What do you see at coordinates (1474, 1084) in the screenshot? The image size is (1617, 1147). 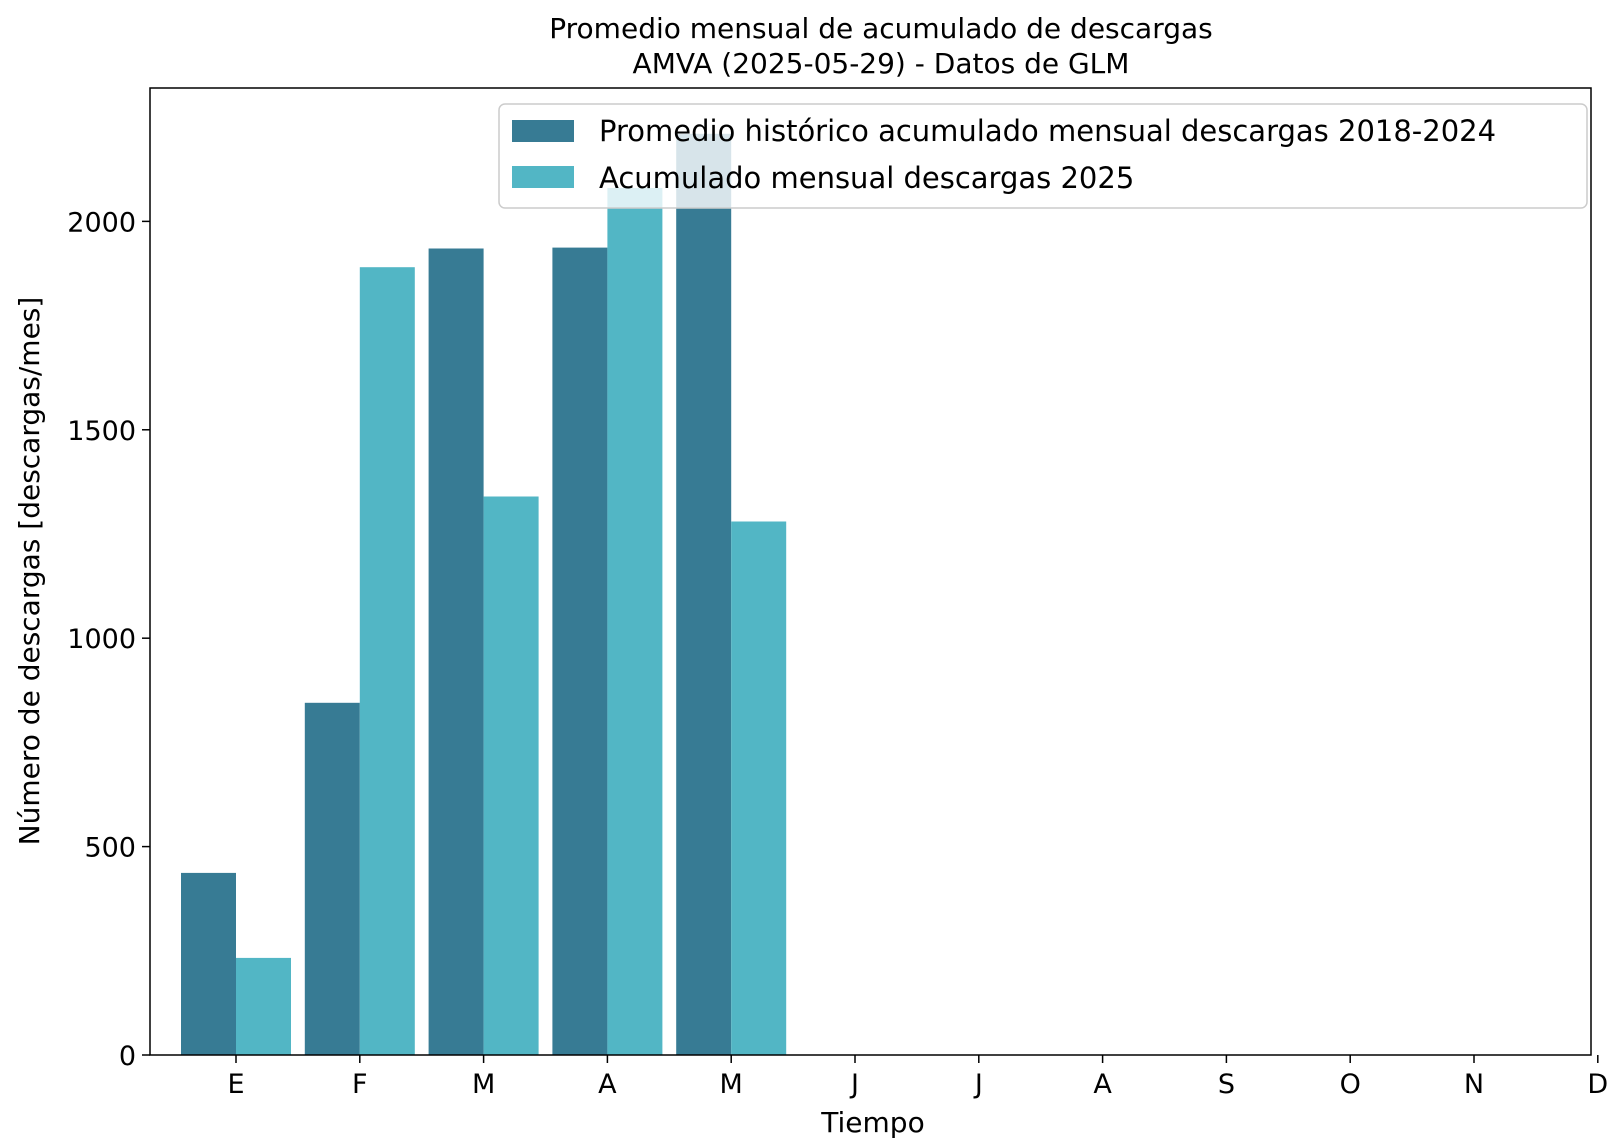 I see `x-tick-label-10: N` at bounding box center [1474, 1084].